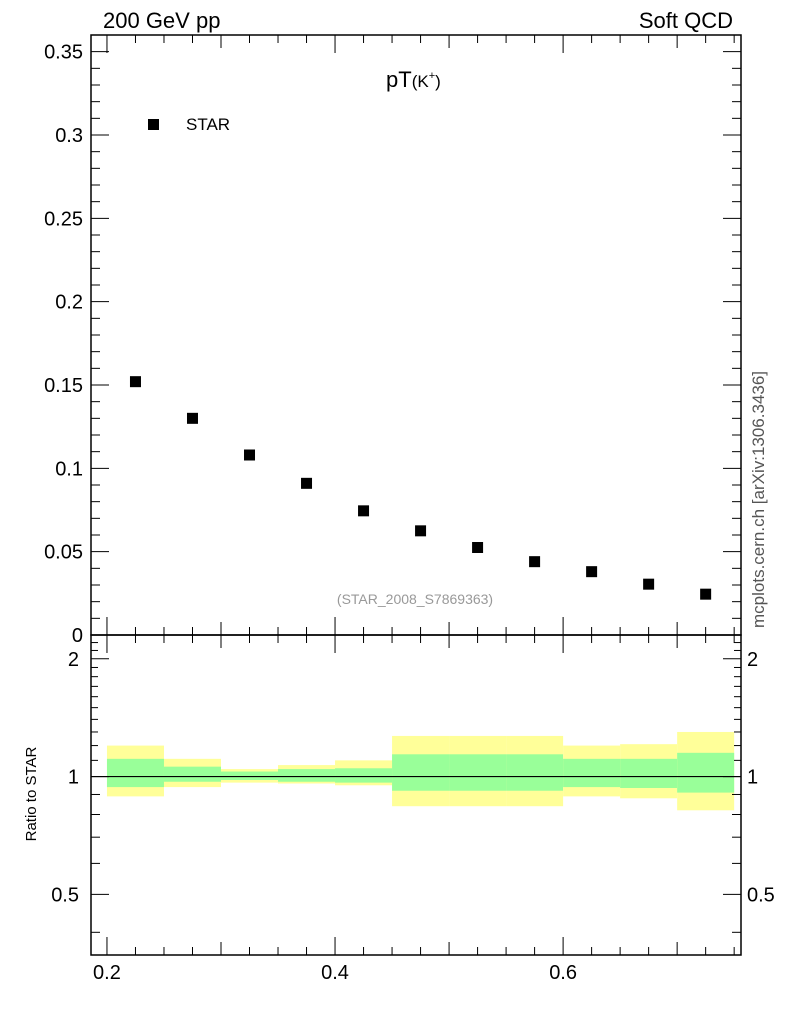 The image size is (786, 1024). Describe the element at coordinates (161, 20) in the screenshot. I see `header-collision-label: 200 GeV pp` at that location.